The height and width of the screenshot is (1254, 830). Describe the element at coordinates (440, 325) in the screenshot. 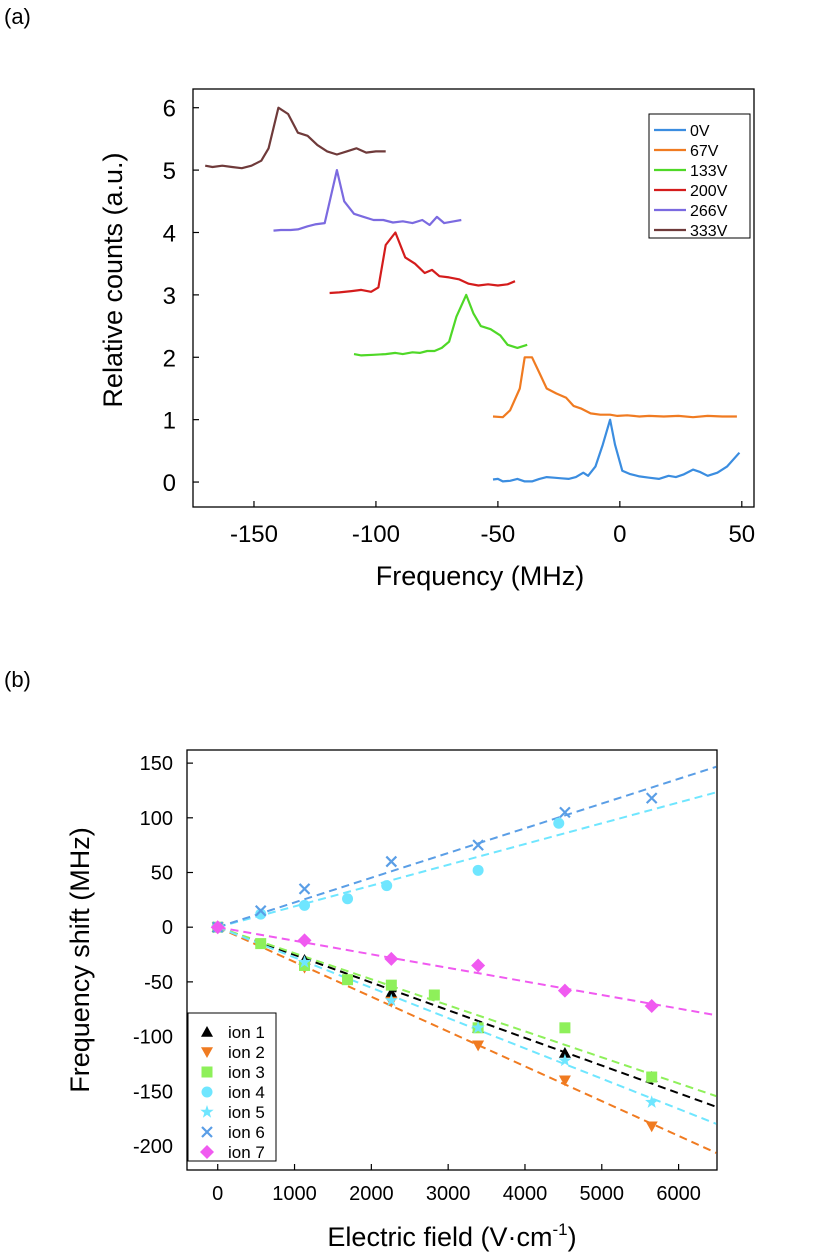

I see `a-series-line-133V` at that location.